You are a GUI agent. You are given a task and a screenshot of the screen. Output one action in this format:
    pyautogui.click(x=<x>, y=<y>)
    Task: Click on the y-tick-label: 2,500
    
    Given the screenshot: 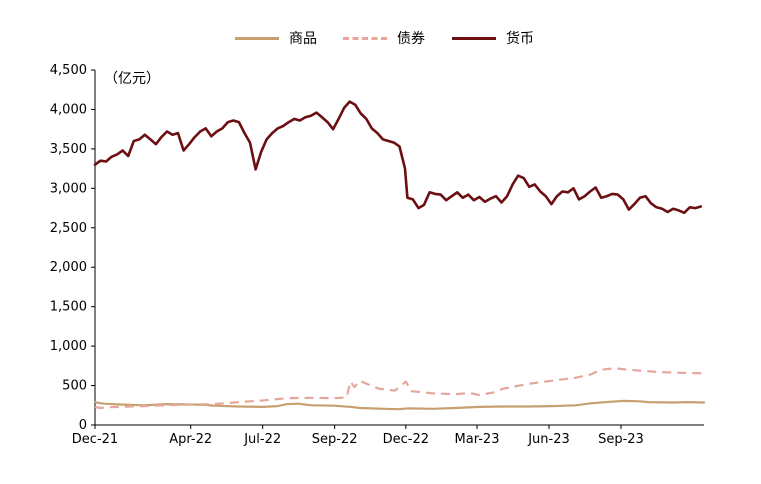 What is the action you would take?
    pyautogui.click(x=68, y=228)
    